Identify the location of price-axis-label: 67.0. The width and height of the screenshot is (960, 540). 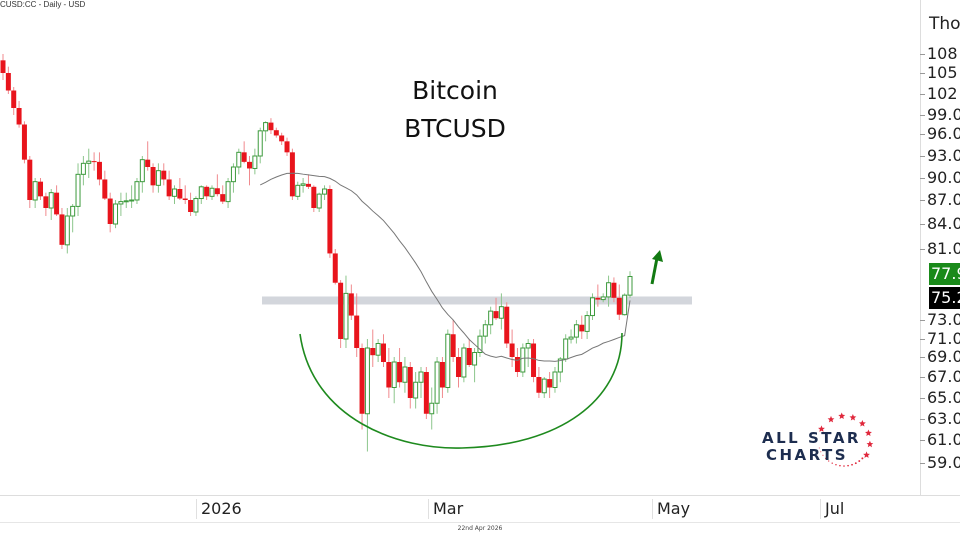
(940, 377).